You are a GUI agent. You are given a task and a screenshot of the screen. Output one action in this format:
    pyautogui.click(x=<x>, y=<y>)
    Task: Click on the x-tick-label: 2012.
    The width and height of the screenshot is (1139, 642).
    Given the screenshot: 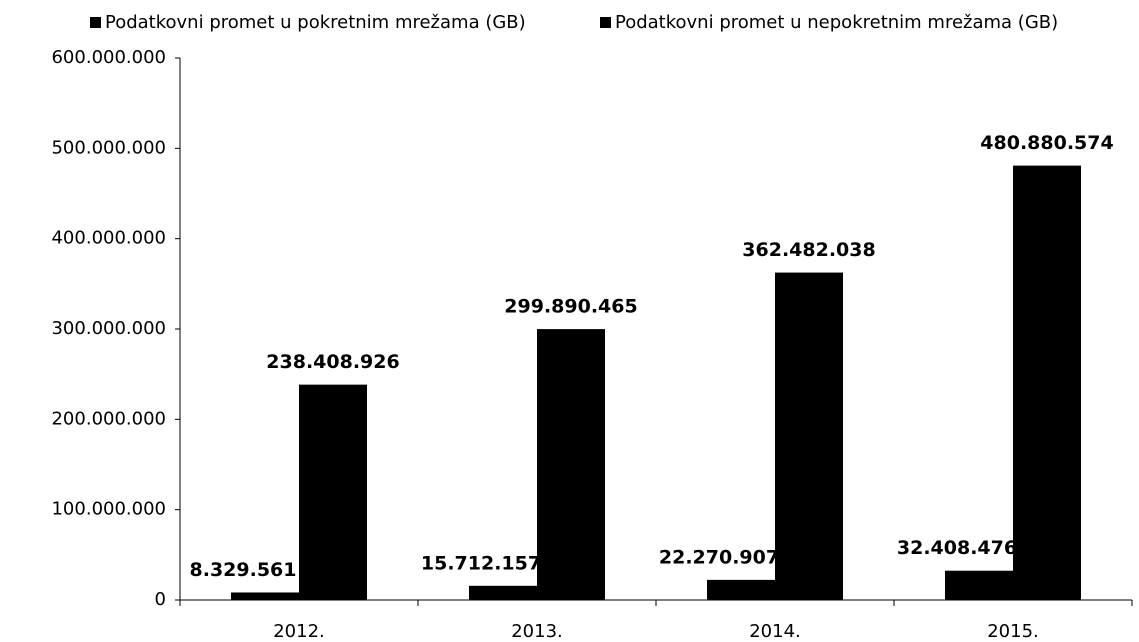 What is the action you would take?
    pyautogui.click(x=299, y=631)
    